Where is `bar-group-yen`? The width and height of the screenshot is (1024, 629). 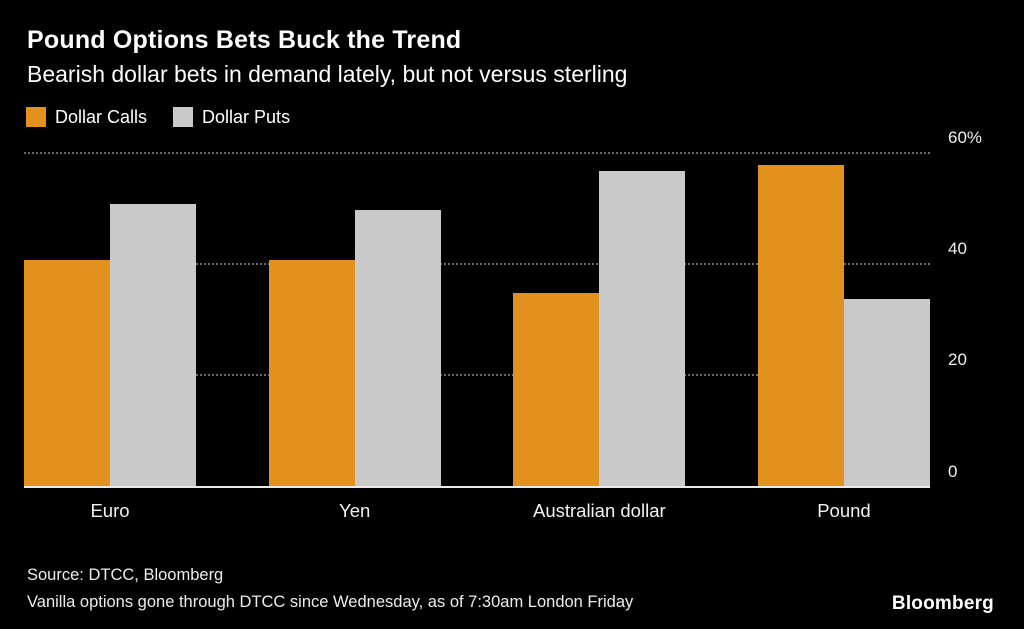 bar-group-yen is located at coordinates (354, 315).